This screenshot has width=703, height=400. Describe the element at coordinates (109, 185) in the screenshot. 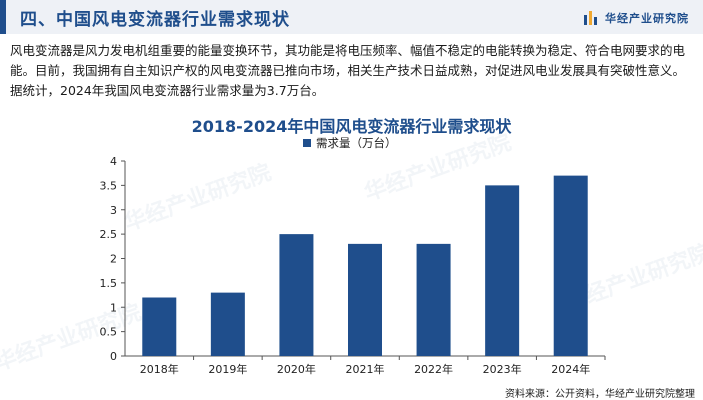

I see `y-tick-label: 3.5` at that location.